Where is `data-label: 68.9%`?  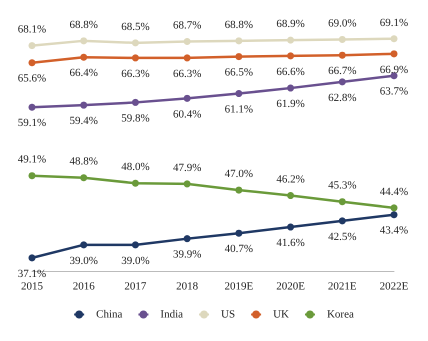 data-label: 68.9% is located at coordinates (290, 24).